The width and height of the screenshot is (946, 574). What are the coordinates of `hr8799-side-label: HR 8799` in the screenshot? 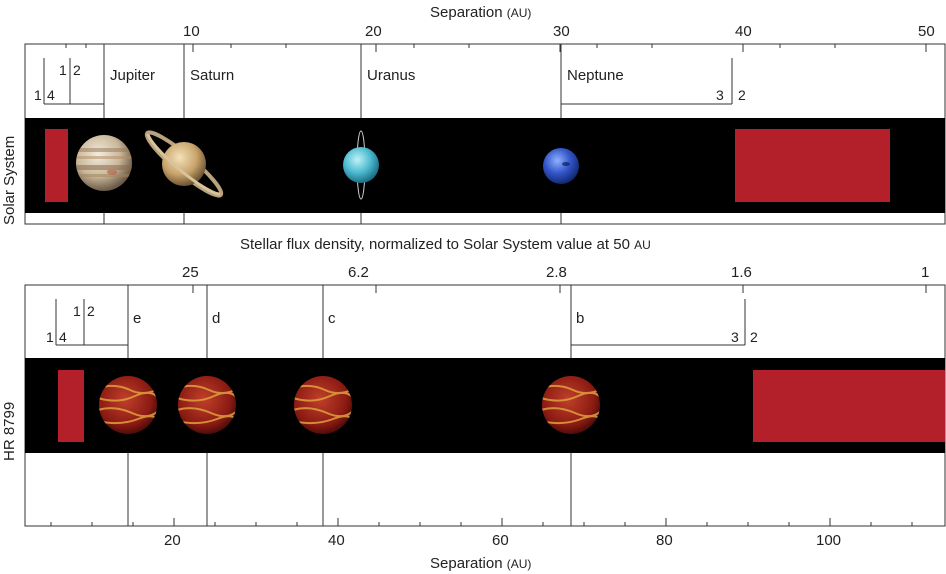 It's located at (9, 431).